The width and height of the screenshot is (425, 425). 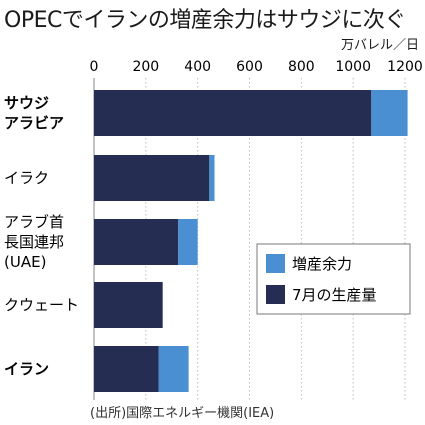 I want to click on x-tick-label-0: 0, so click(x=94, y=67).